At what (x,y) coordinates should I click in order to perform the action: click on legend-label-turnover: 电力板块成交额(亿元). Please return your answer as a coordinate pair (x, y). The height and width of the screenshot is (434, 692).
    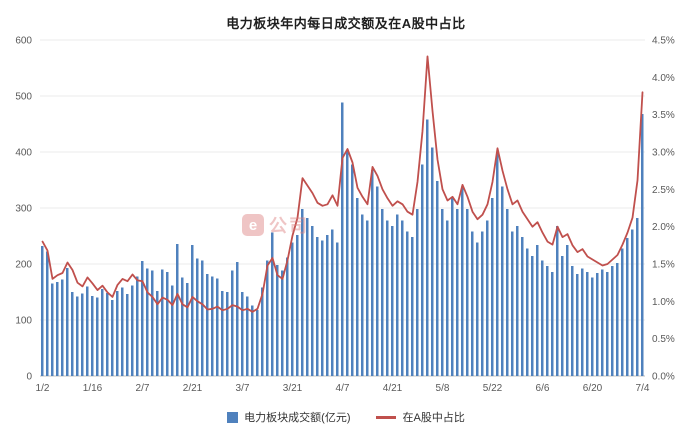
    Looking at the image, I should click on (297, 418).